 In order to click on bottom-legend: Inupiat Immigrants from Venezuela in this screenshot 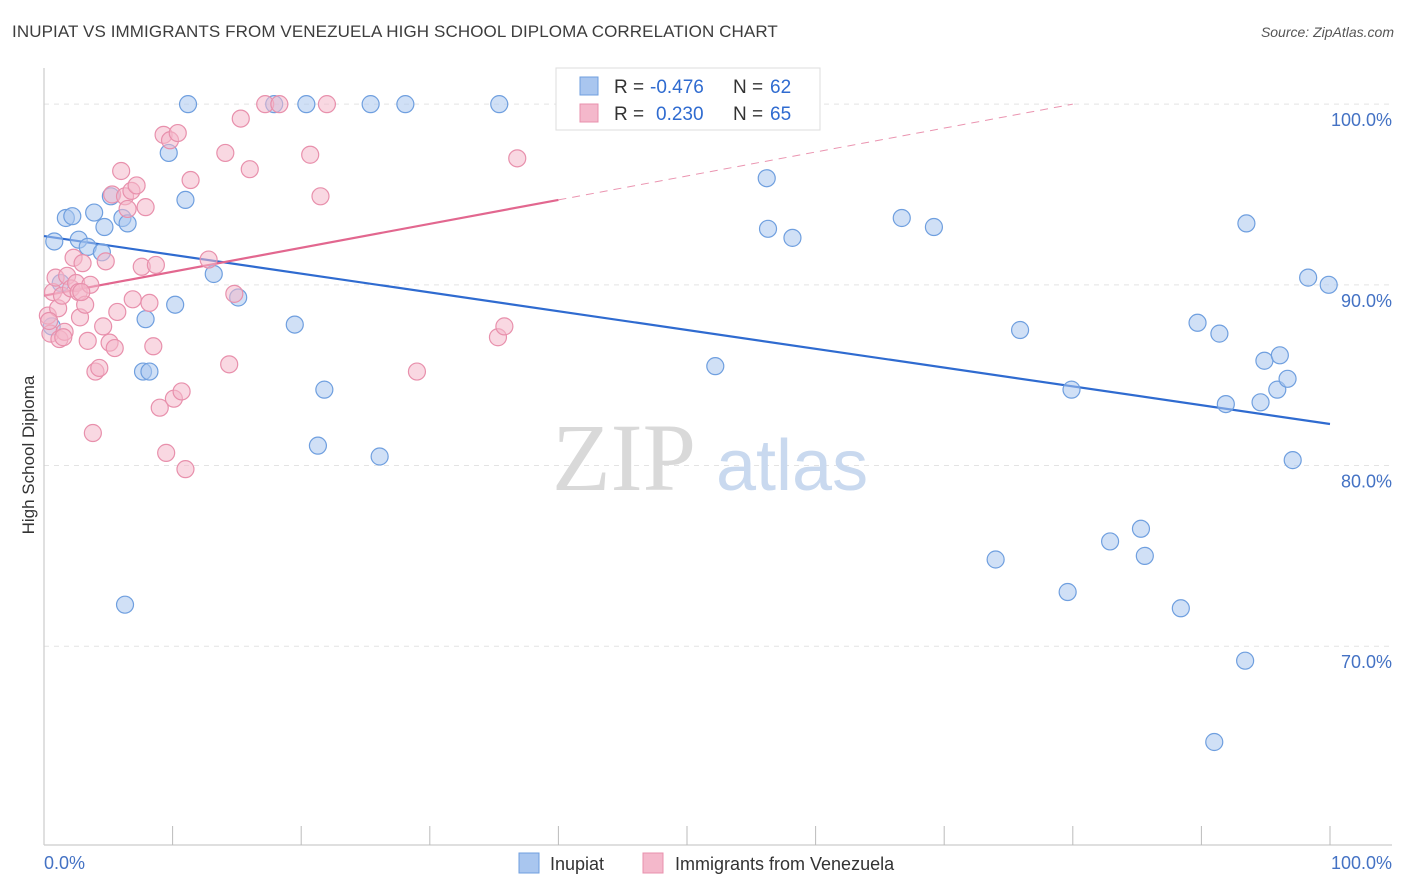, I will do `click(706, 863)`.